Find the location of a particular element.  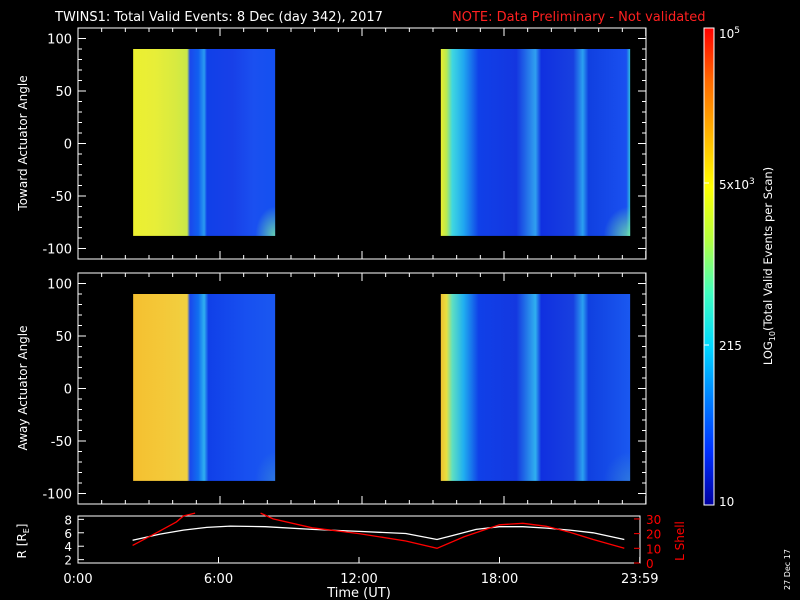

lshell-tick-label: 0 is located at coordinates (650, 564).